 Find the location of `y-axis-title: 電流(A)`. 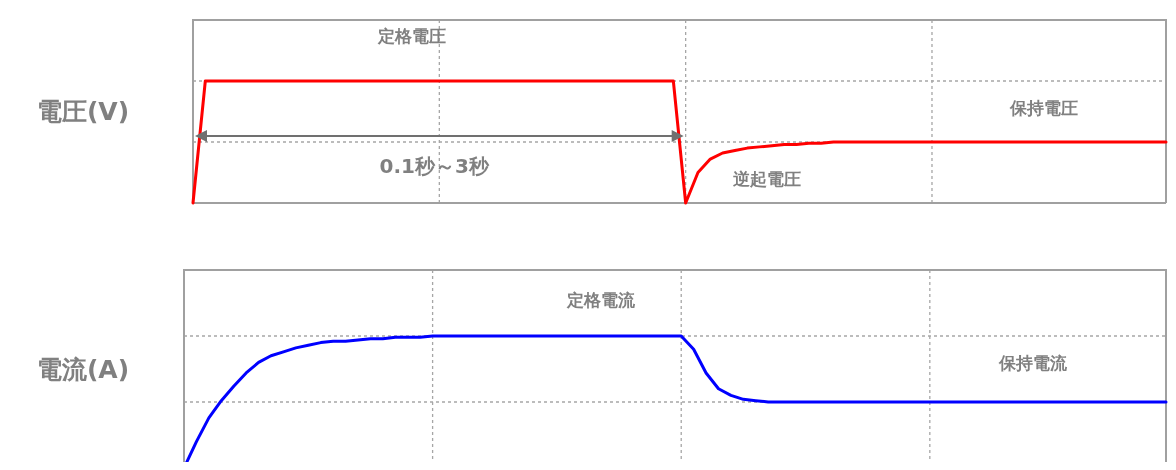

y-axis-title: 電流(A) is located at coordinates (83, 369).